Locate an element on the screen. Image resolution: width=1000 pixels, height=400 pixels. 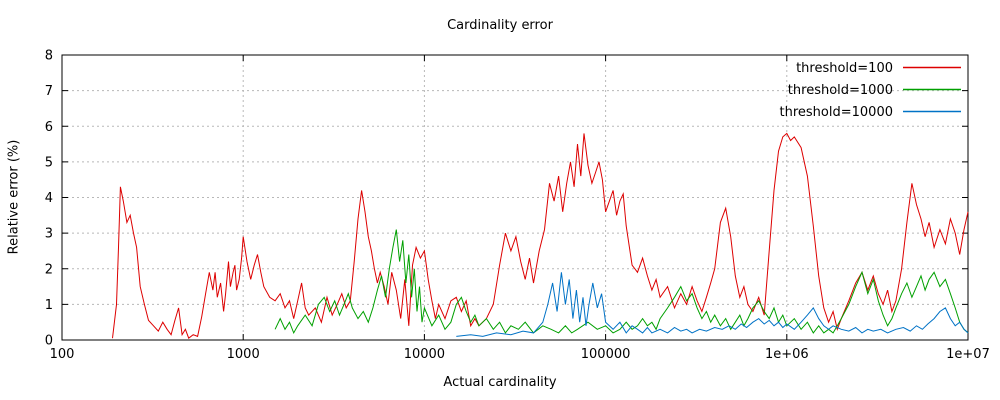
legend-label: threshold=10000 is located at coordinates (836, 112).